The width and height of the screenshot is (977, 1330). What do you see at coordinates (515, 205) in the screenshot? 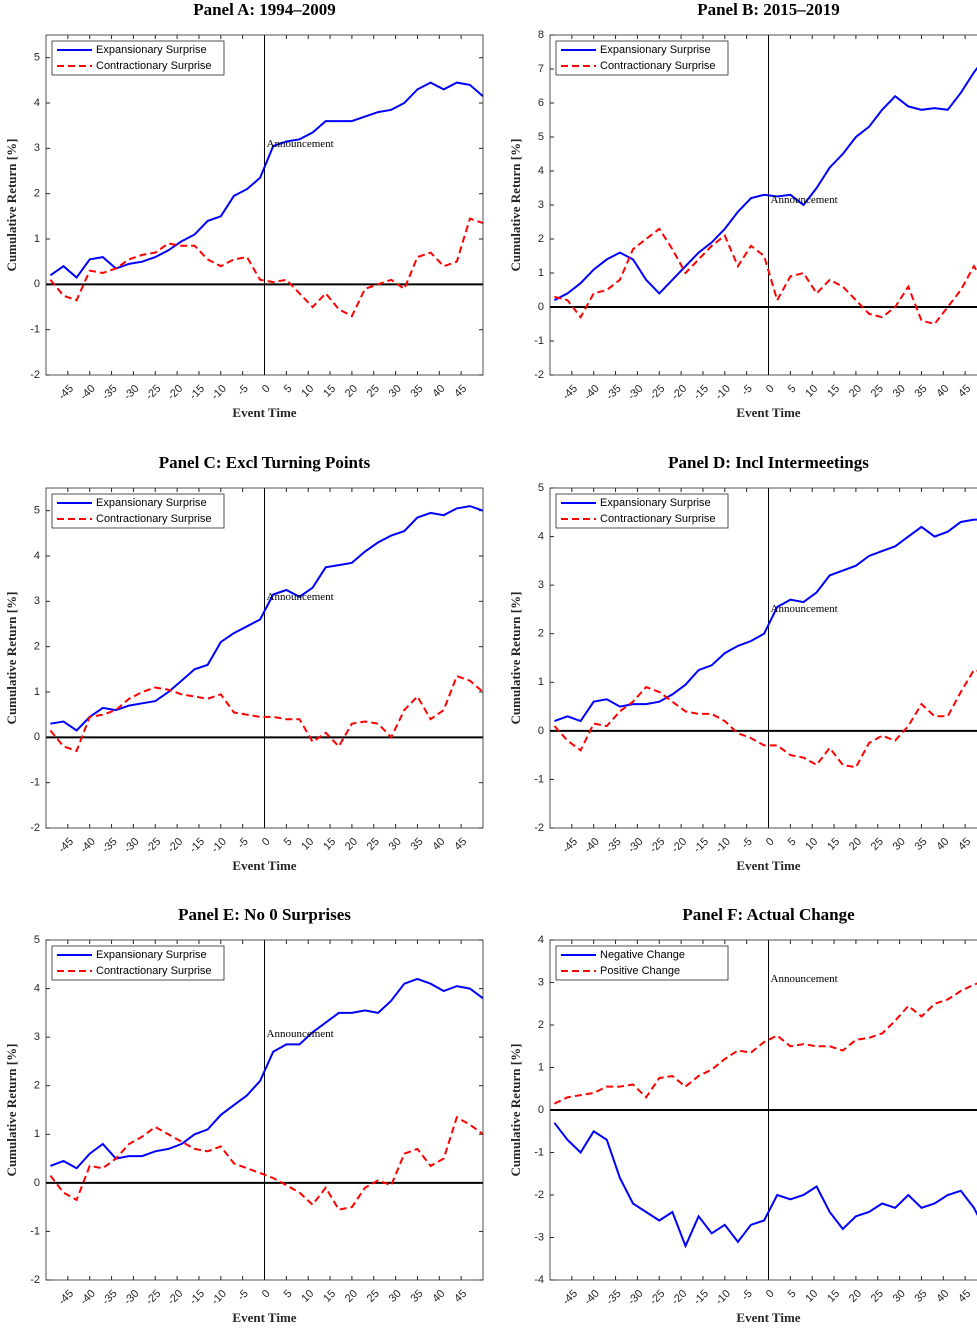
I see `y-axis-label: Cumulative Return [%]` at bounding box center [515, 205].